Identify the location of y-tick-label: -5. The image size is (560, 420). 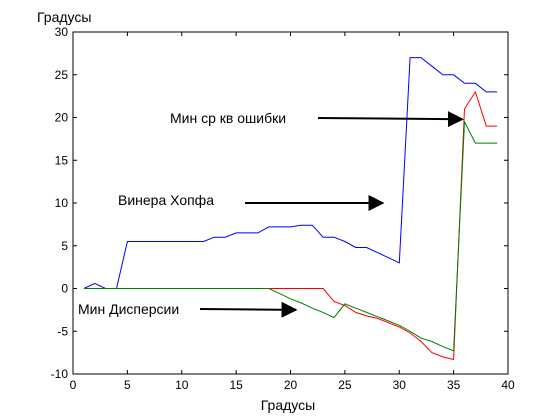
(62, 331).